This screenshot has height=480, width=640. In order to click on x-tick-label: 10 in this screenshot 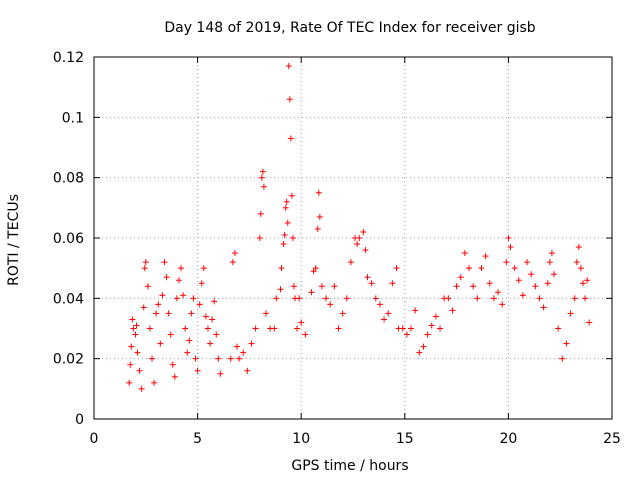, I will do `click(301, 439)`.